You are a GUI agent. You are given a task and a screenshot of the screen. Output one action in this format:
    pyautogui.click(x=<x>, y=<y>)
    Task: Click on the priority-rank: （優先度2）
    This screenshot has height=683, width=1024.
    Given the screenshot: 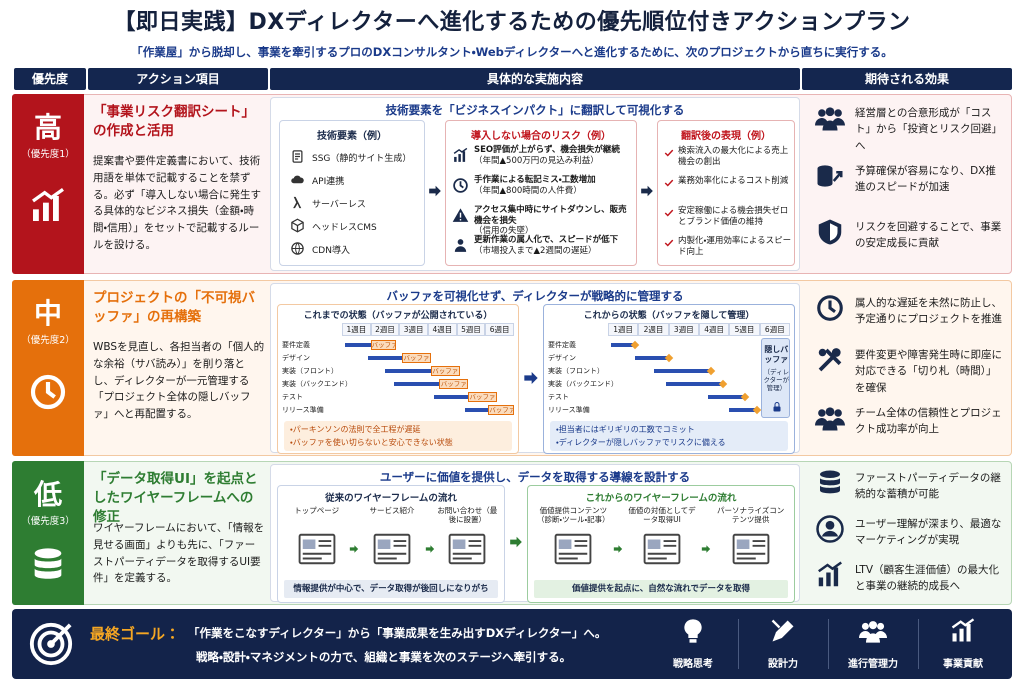 What is the action you would take?
    pyautogui.click(x=48, y=340)
    